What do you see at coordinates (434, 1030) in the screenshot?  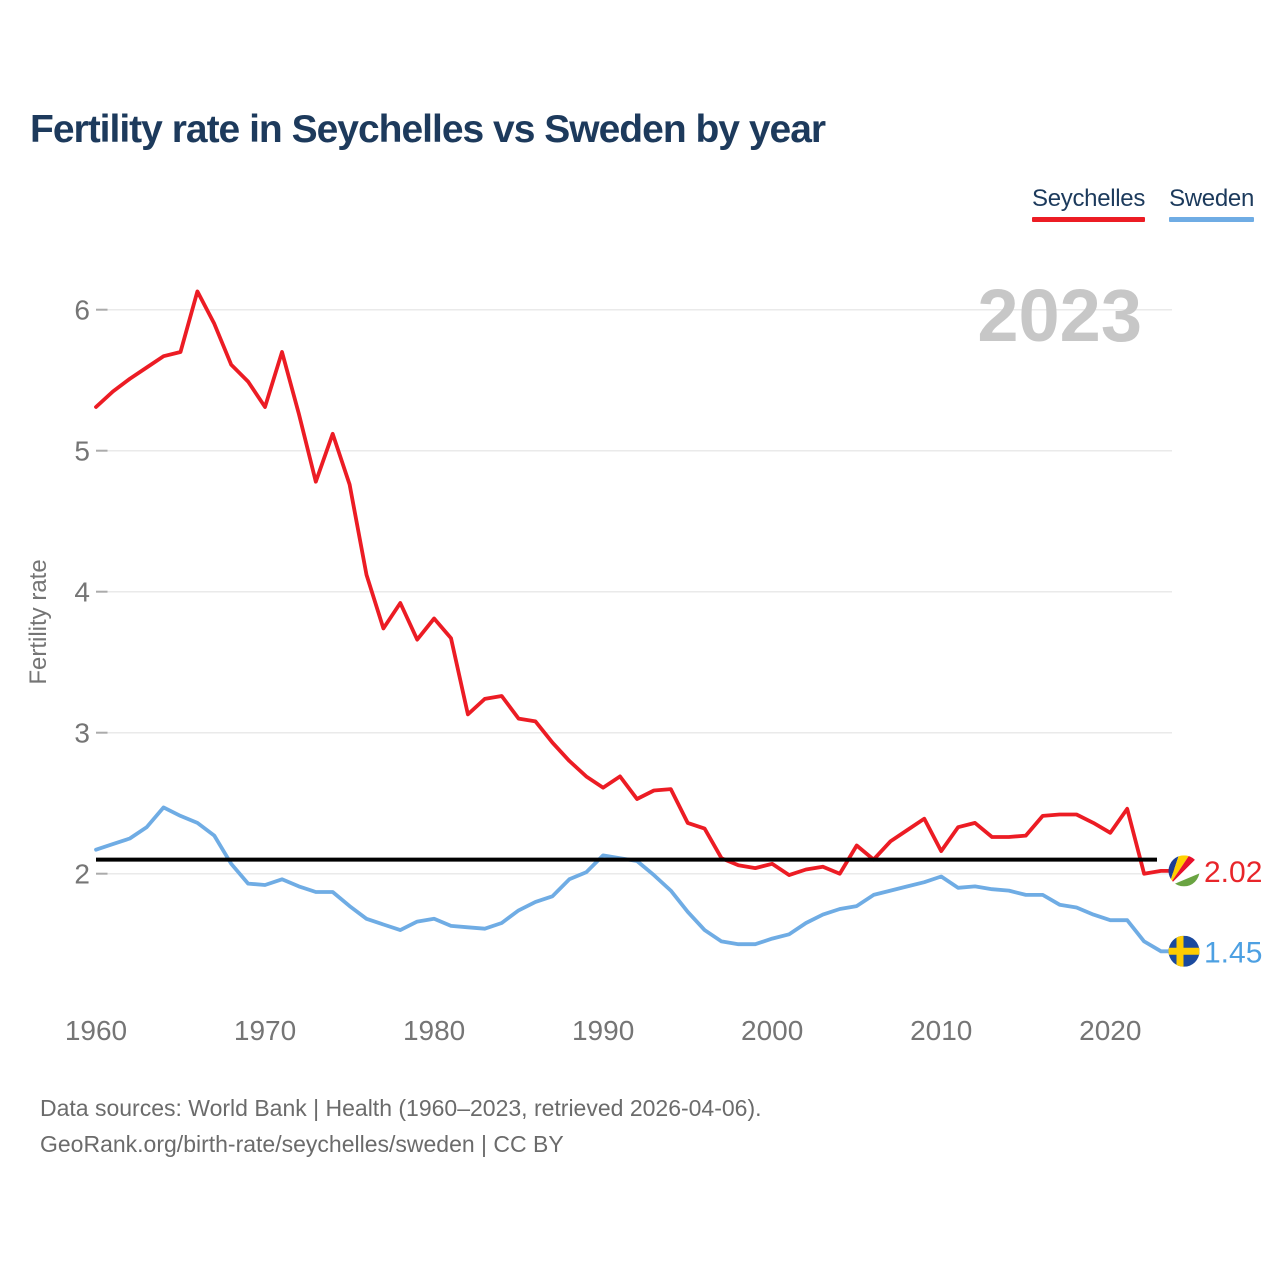 I see `x-tick-label-1980: 1980` at bounding box center [434, 1030].